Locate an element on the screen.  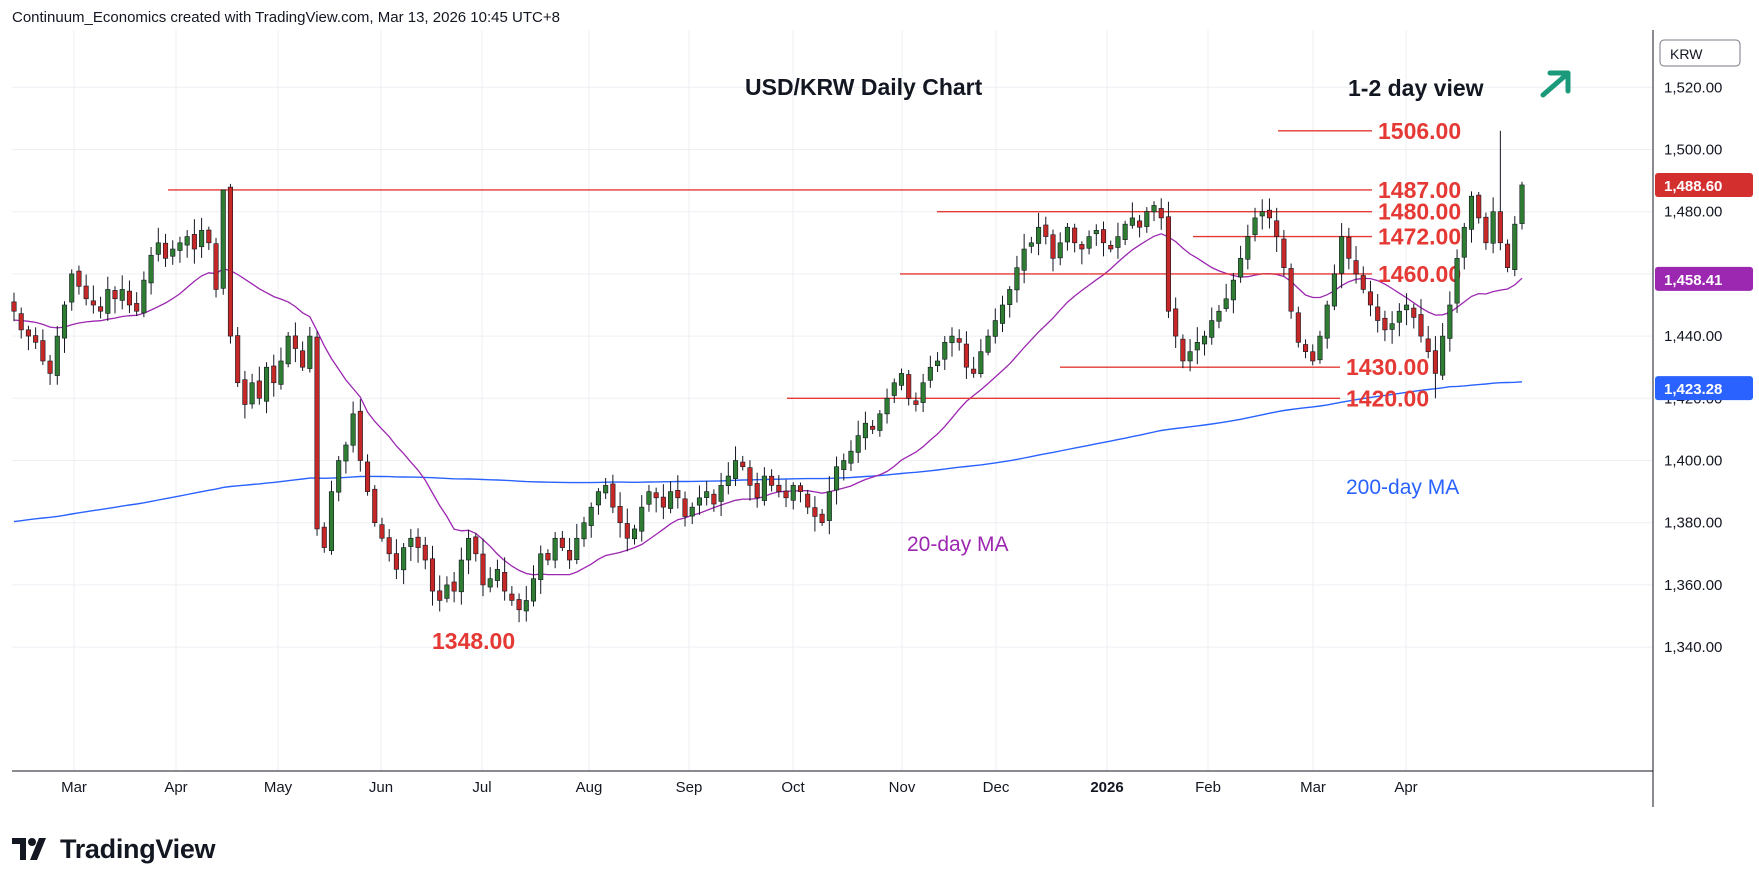
chart-title: USD/KRW Daily Chart is located at coordinates (864, 87).